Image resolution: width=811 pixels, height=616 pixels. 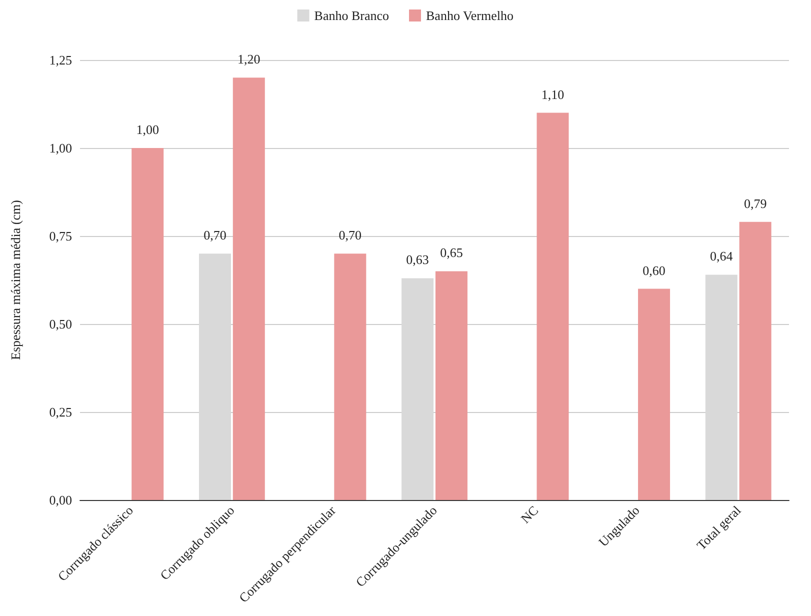 What do you see at coordinates (552, 94) in the screenshot?
I see `data-label: 1,10` at bounding box center [552, 94].